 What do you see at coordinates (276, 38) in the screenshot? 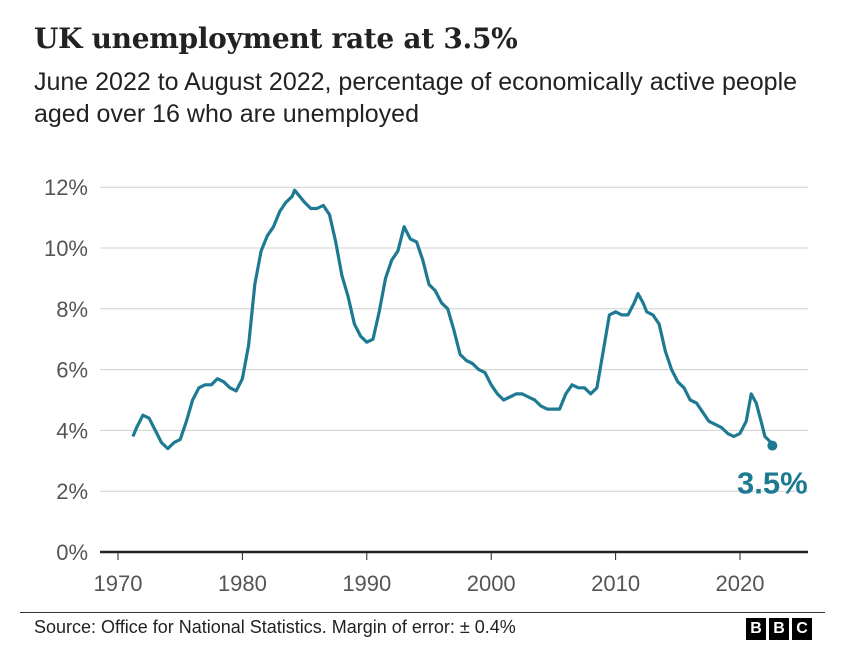
I see `chart-title: UK unemployment rate at 3.5%` at bounding box center [276, 38].